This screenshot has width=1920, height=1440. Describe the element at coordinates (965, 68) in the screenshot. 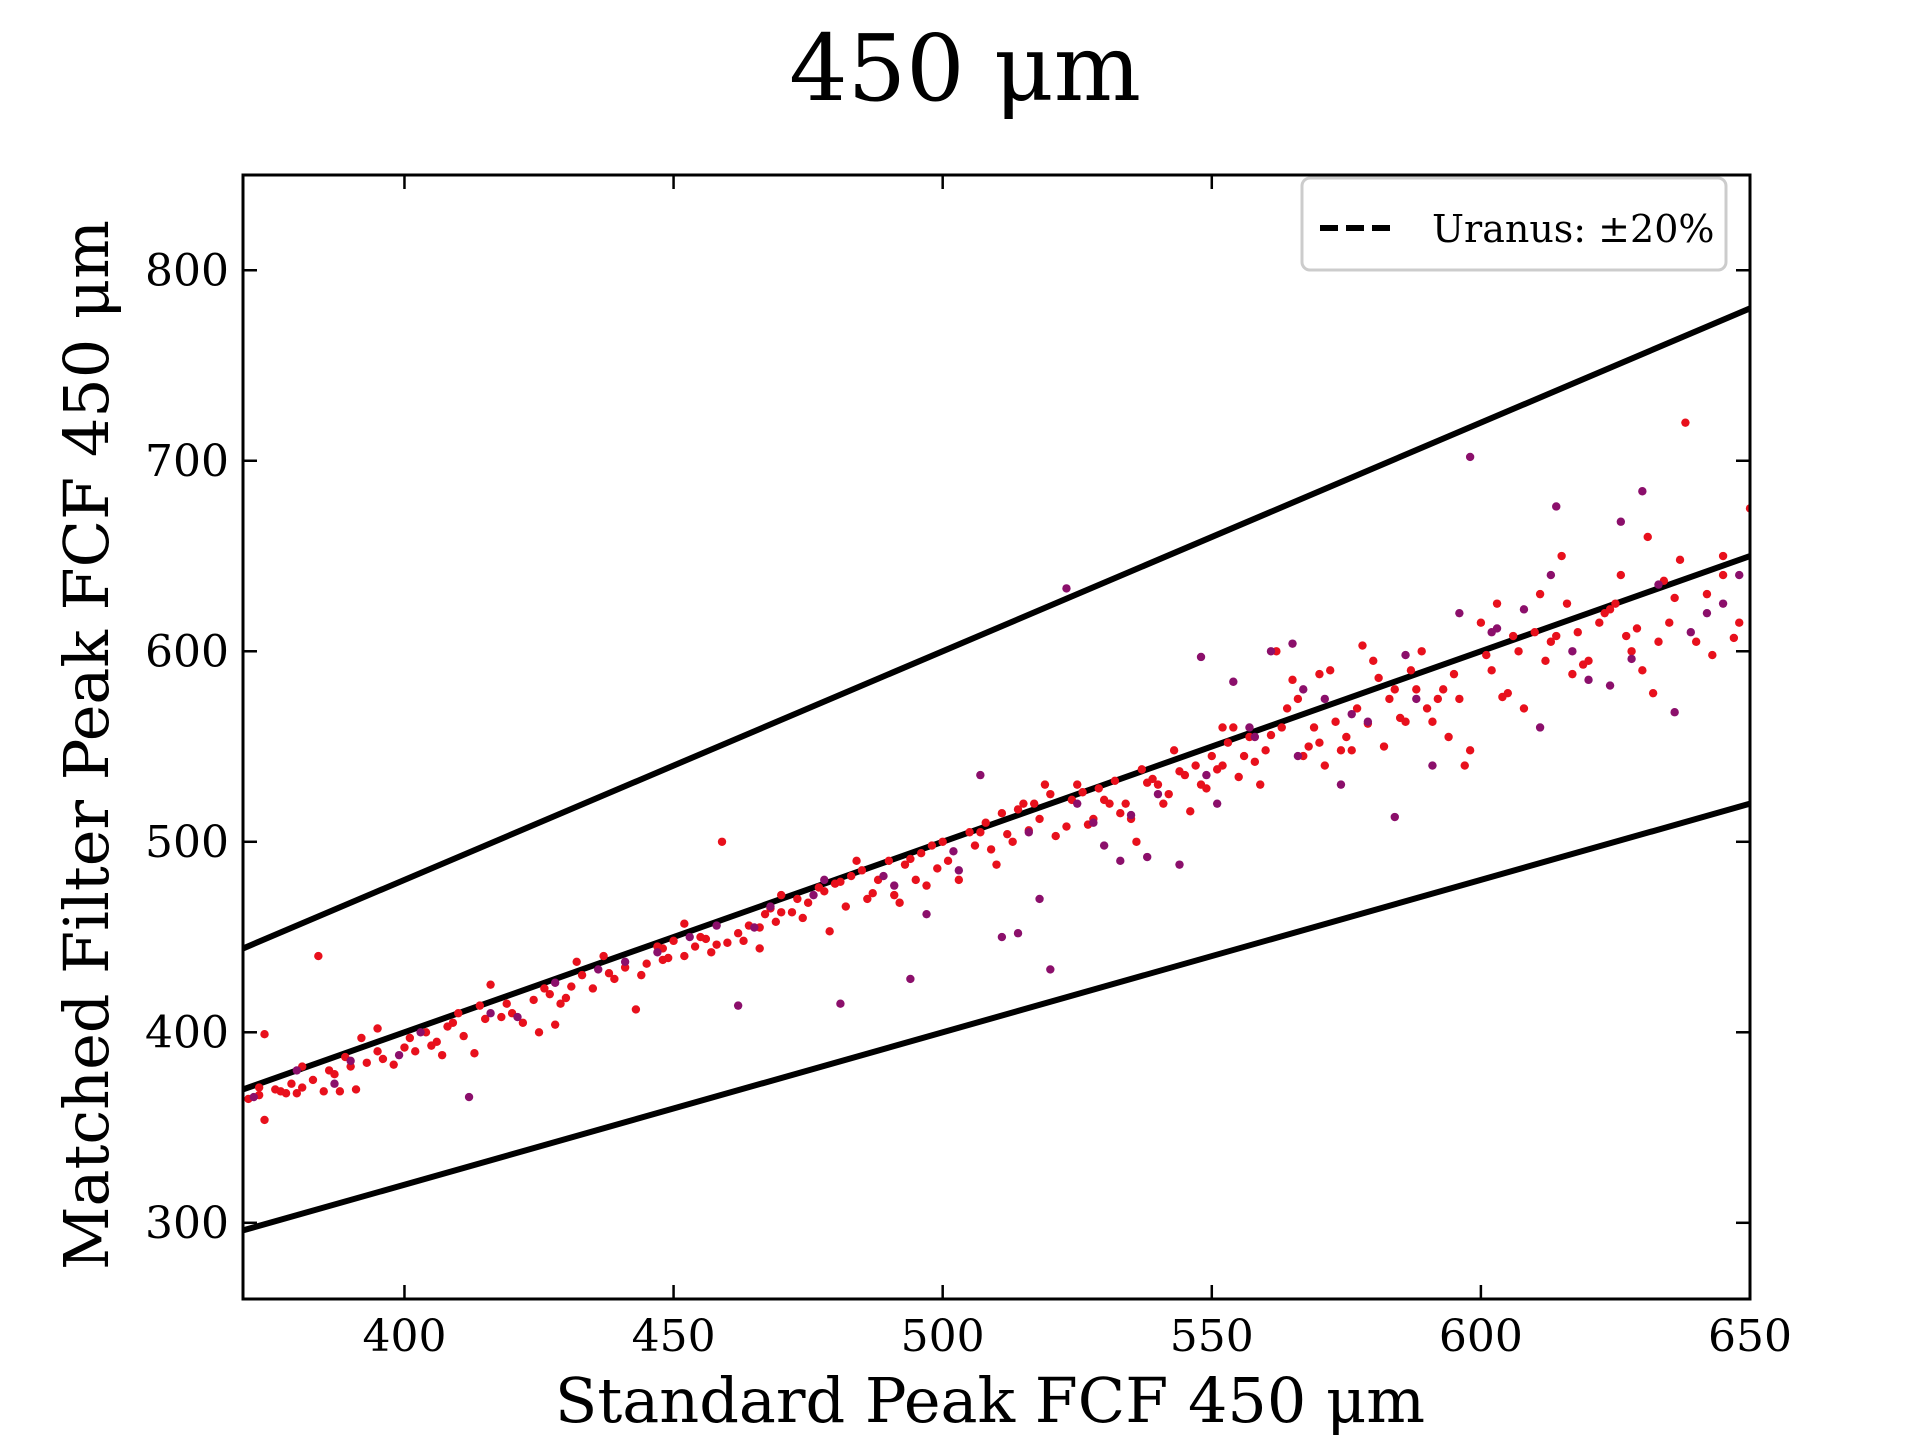

I see `chart-title: 450 μm` at that location.